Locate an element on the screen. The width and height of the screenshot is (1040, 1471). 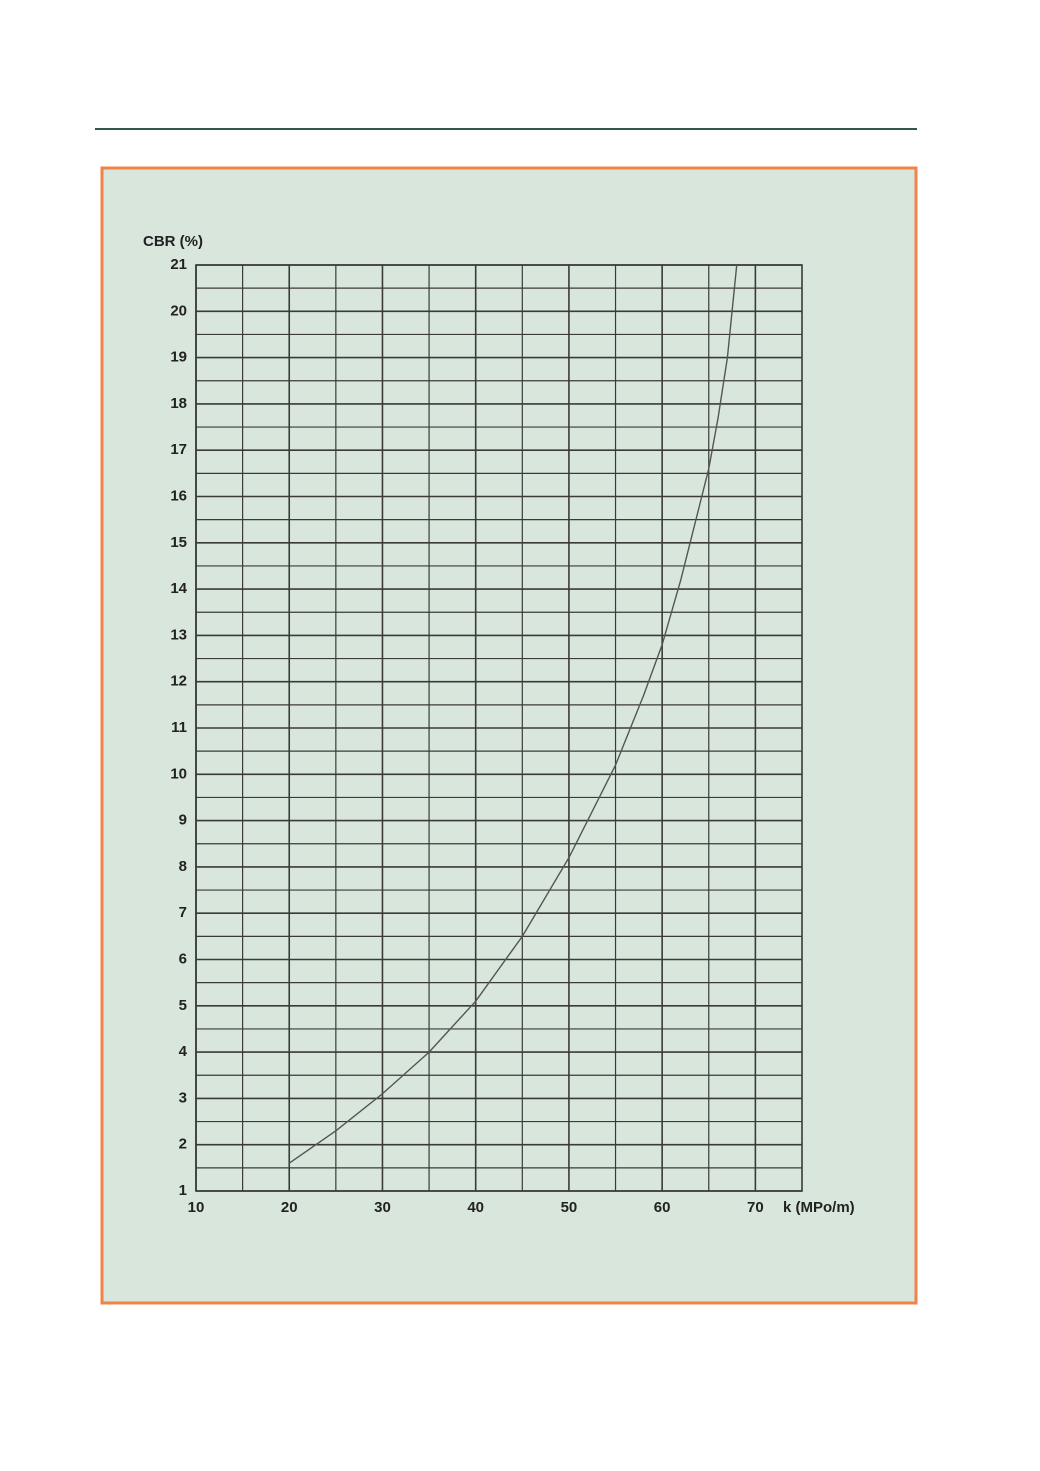
x-tick-label: 60 is located at coordinates (662, 1207).